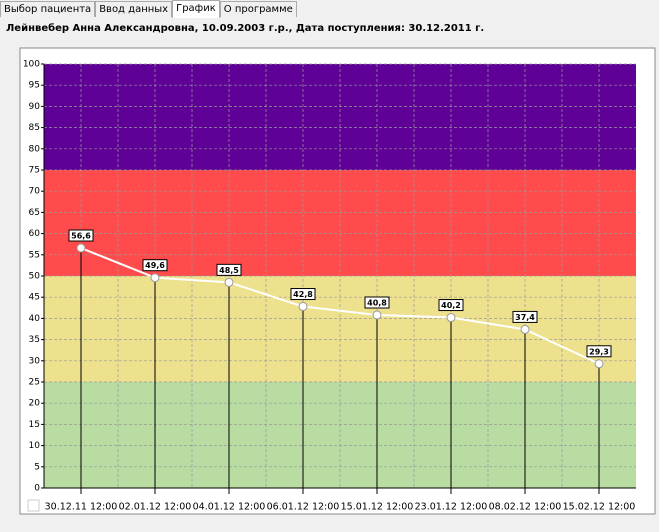 The image size is (659, 532). I want to click on y-tick-label: 95, so click(34, 86).